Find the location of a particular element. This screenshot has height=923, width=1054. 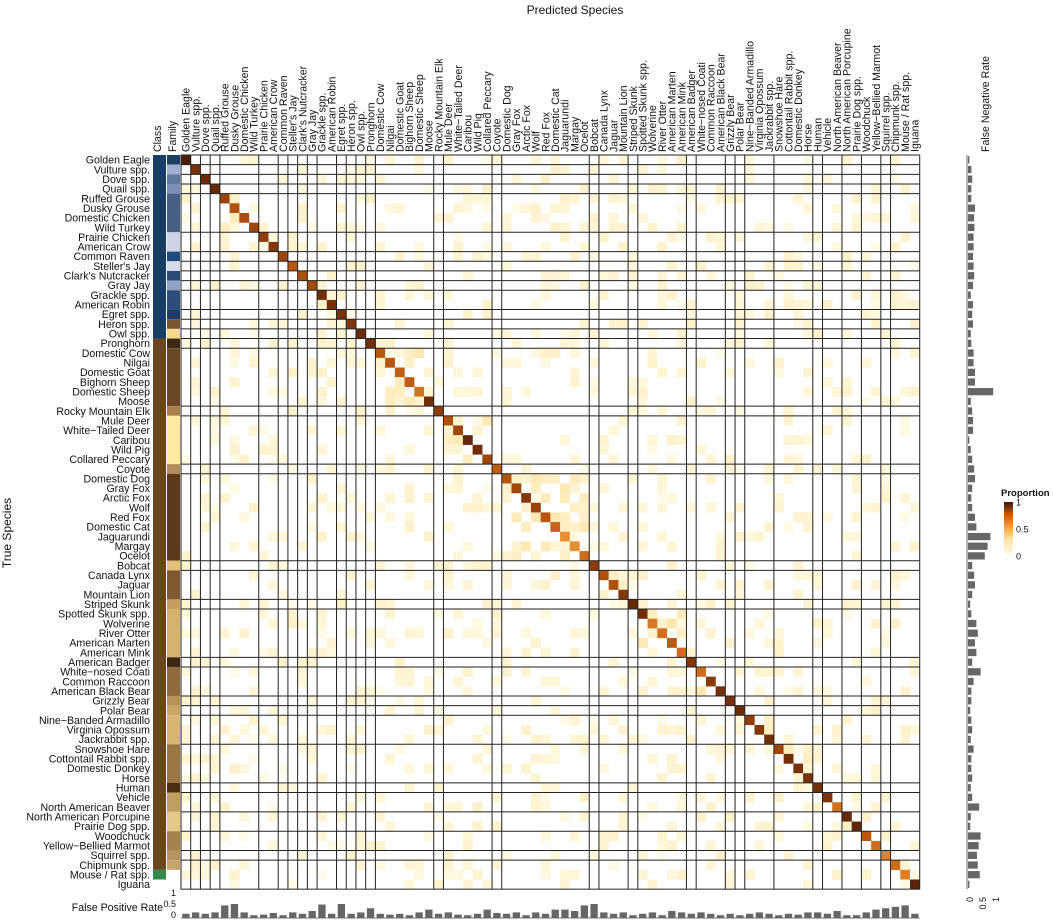

column-label: Nilgai is located at coordinates (391, 139).